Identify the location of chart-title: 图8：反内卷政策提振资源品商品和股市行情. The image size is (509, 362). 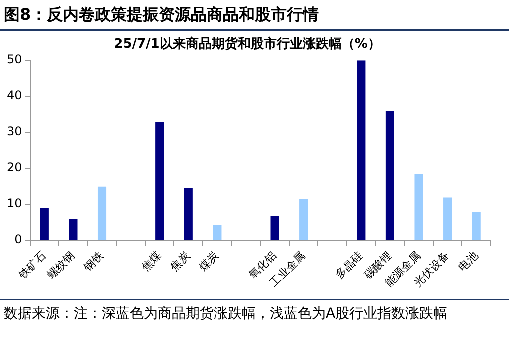
(254, 15).